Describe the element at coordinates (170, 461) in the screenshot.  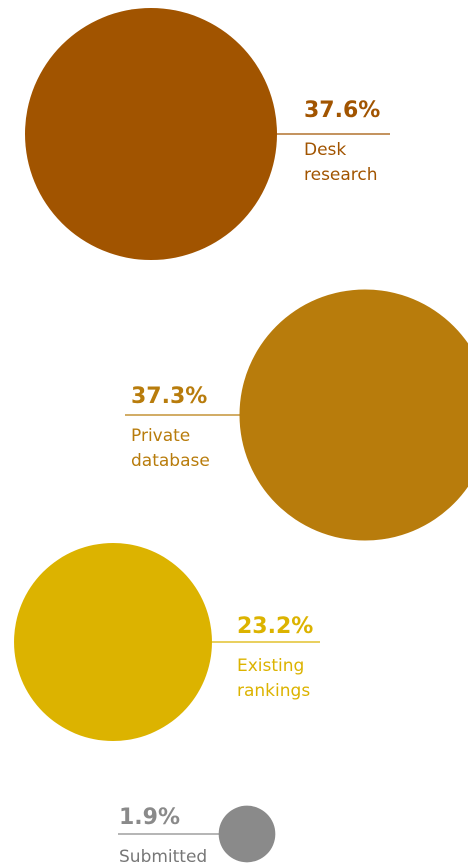
I see `category-label: database` at that location.